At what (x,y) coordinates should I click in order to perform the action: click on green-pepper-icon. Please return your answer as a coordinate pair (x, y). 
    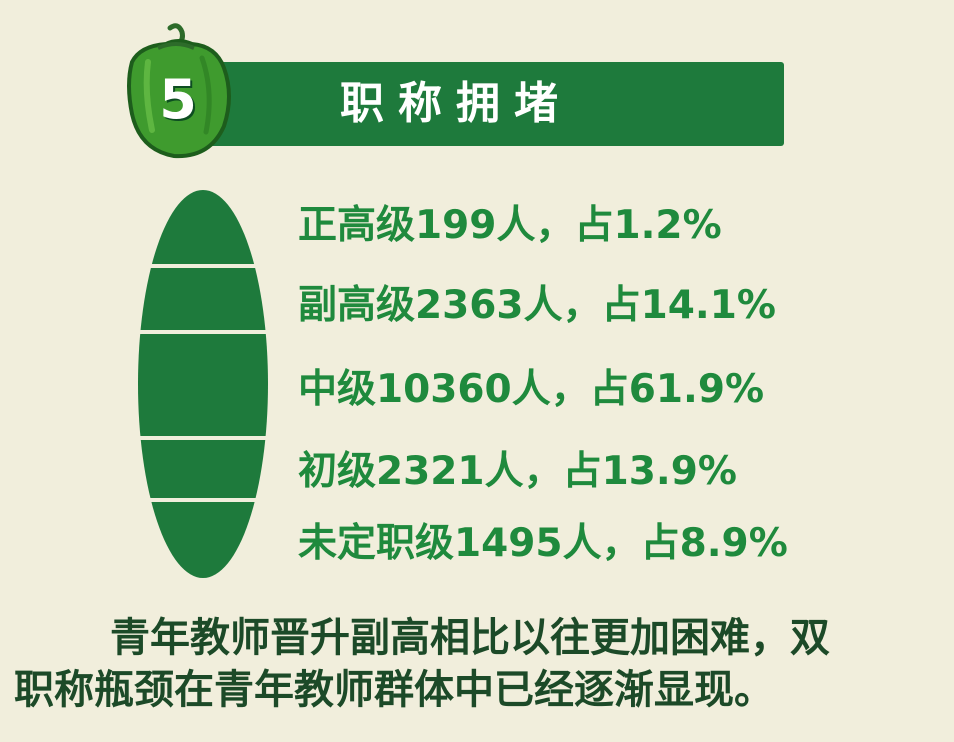
    Looking at the image, I should click on (179, 91).